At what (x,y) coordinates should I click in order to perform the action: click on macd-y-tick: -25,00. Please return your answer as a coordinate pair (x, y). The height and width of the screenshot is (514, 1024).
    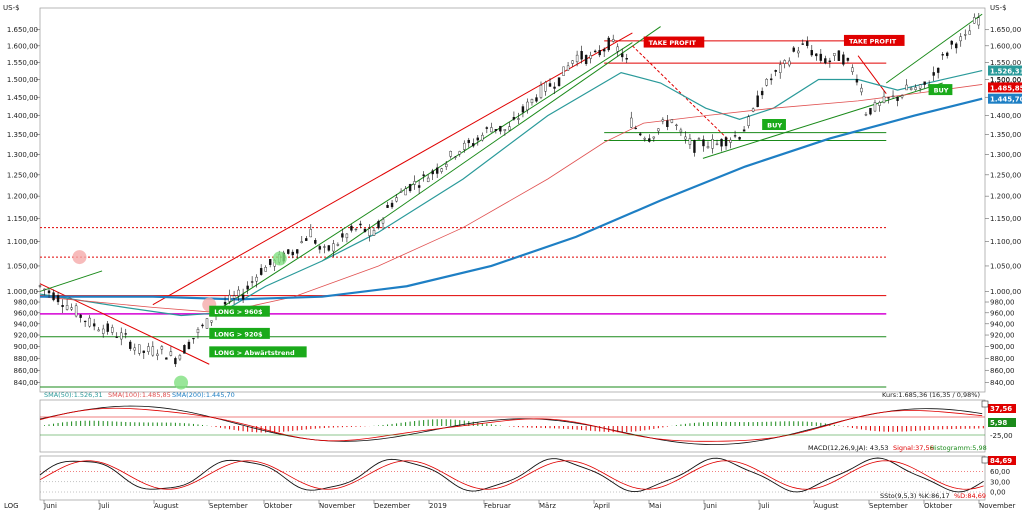
    Looking at the image, I should click on (1001, 436).